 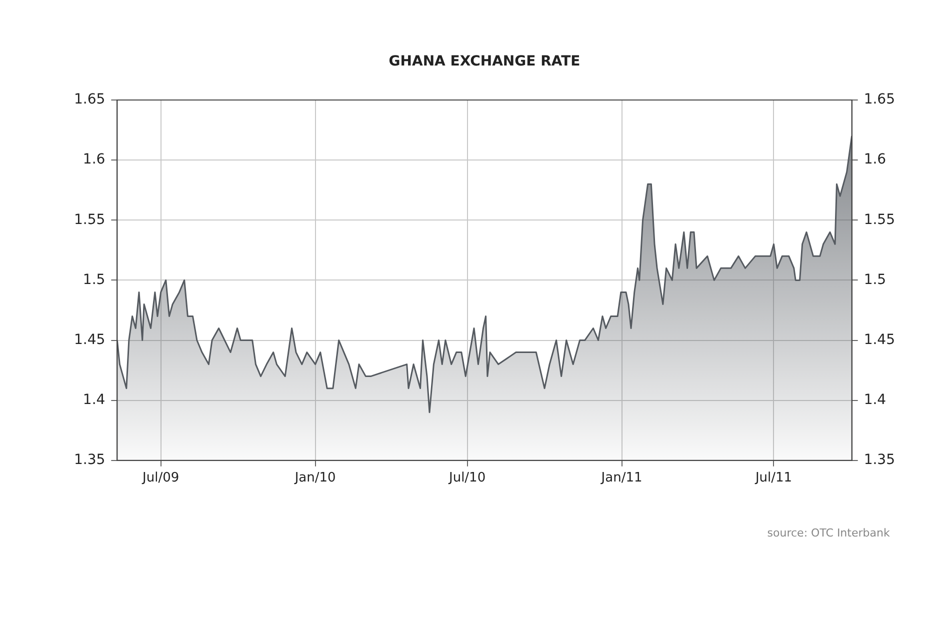 What do you see at coordinates (90, 100) in the screenshot?
I see `y-tick-label: 1.65` at bounding box center [90, 100].